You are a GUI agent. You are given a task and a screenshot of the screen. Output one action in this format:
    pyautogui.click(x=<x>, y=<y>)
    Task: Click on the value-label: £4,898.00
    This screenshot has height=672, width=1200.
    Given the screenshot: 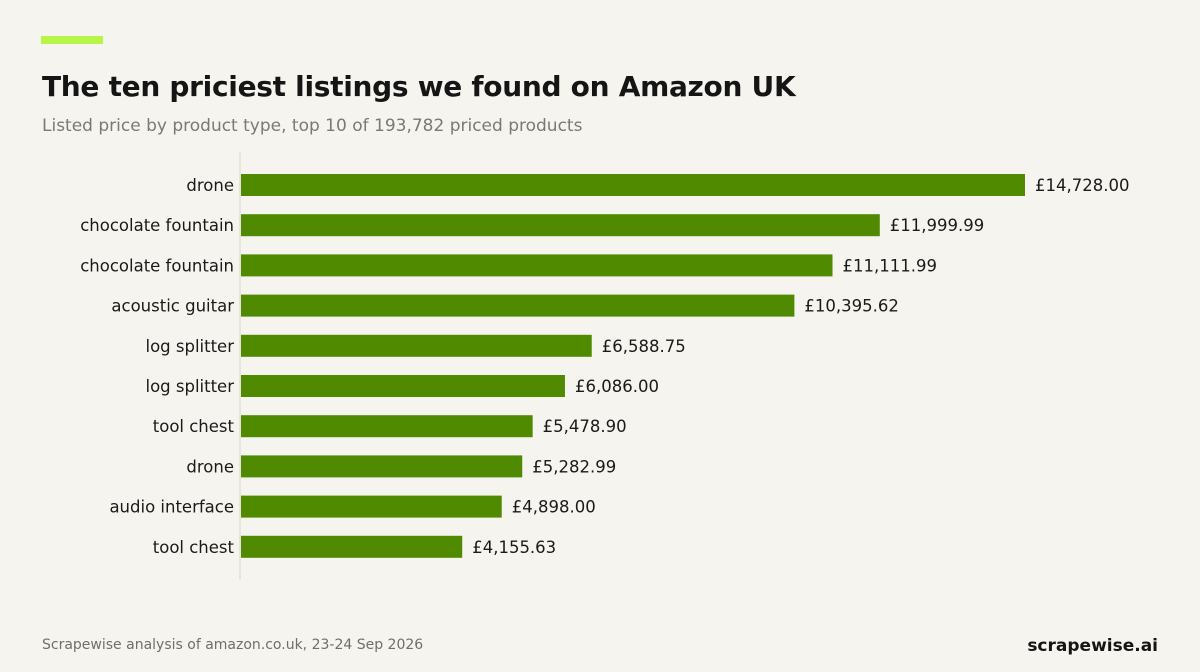 What is the action you would take?
    pyautogui.click(x=554, y=507)
    